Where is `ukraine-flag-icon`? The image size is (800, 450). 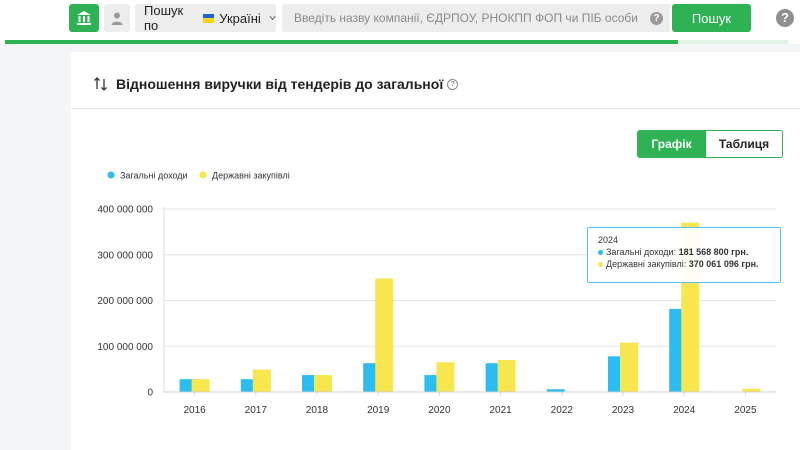 ukraine-flag-icon is located at coordinates (208, 18).